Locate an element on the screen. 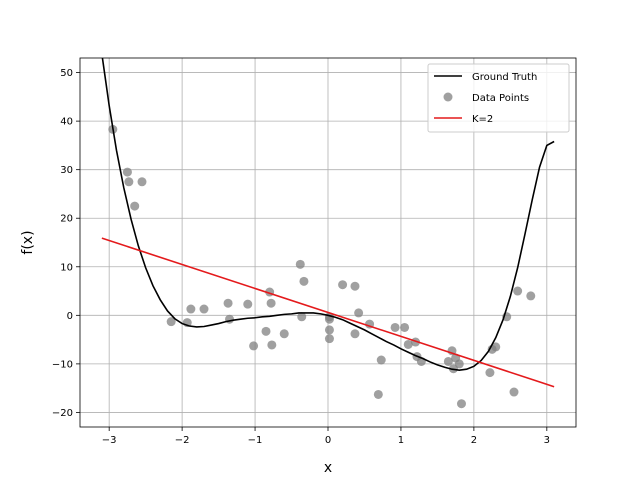  x-tick-label: 1 is located at coordinates (401, 440).